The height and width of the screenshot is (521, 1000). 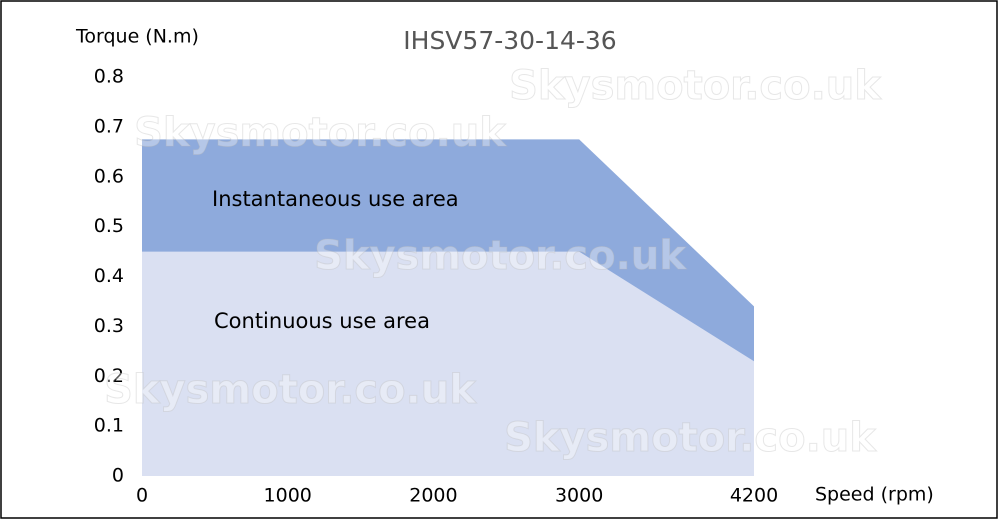 I want to click on y-tick-label: 0.7, so click(x=109, y=126).